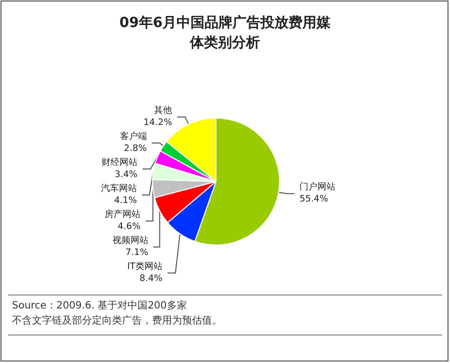 The width and height of the screenshot is (450, 363). What do you see at coordinates (314, 199) in the screenshot?
I see `data-label: 55.4%` at bounding box center [314, 199].